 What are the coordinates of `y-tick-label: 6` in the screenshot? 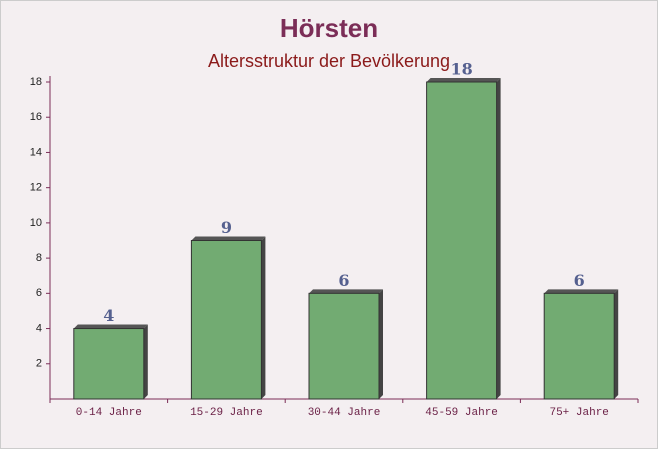 It's located at (39, 293).